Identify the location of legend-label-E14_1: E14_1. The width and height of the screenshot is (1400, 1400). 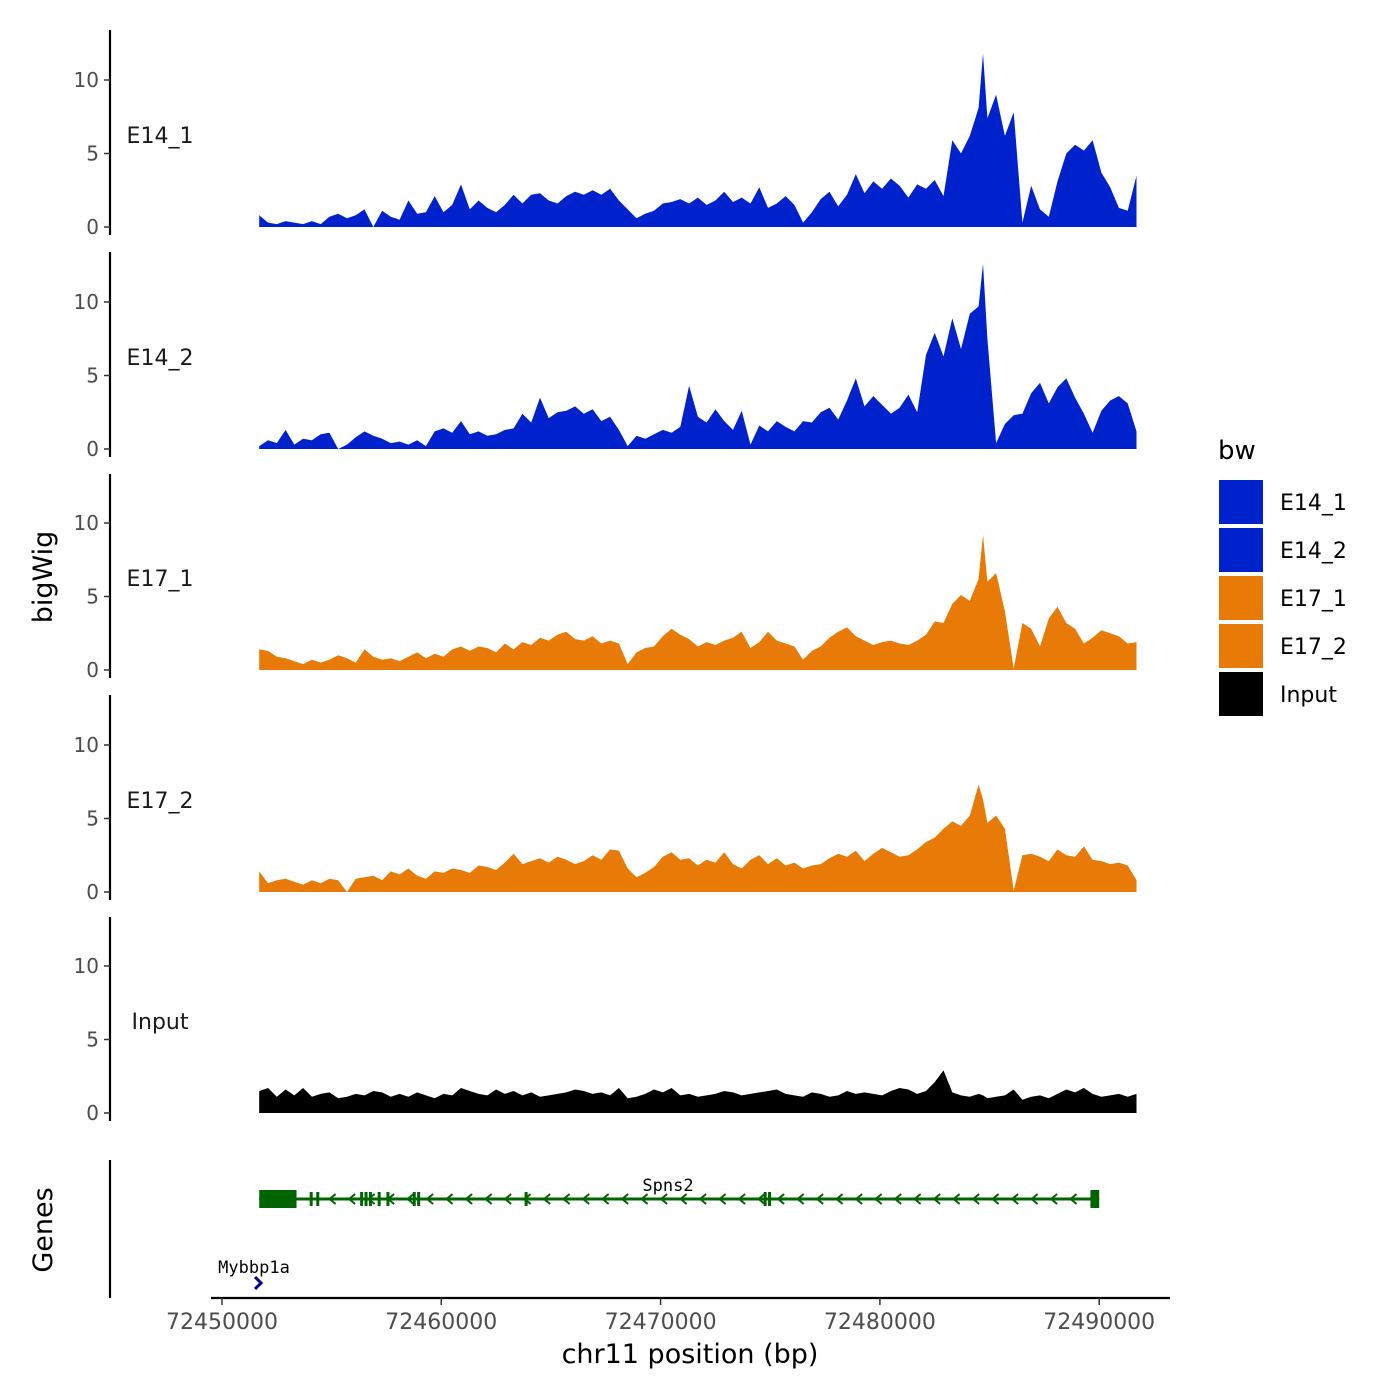
(1313, 503).